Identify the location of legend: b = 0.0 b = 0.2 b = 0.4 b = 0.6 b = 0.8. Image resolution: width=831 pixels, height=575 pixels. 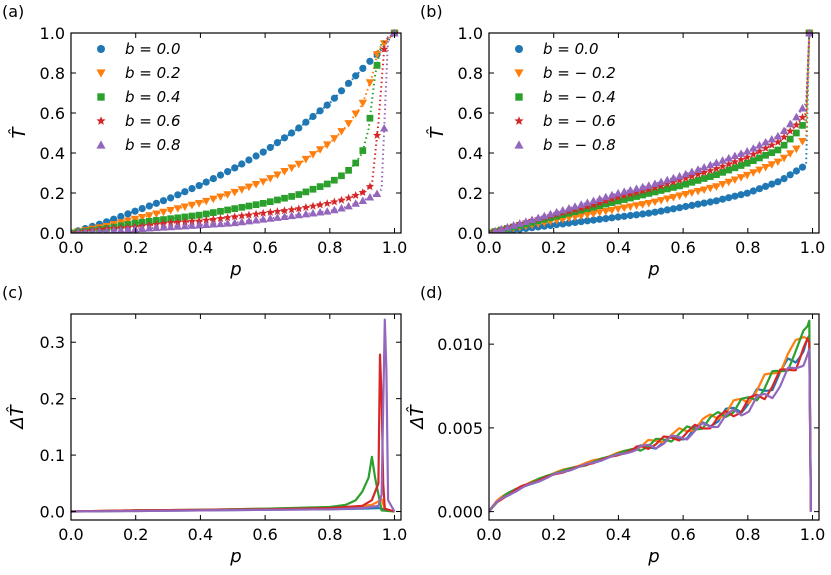
(138, 97).